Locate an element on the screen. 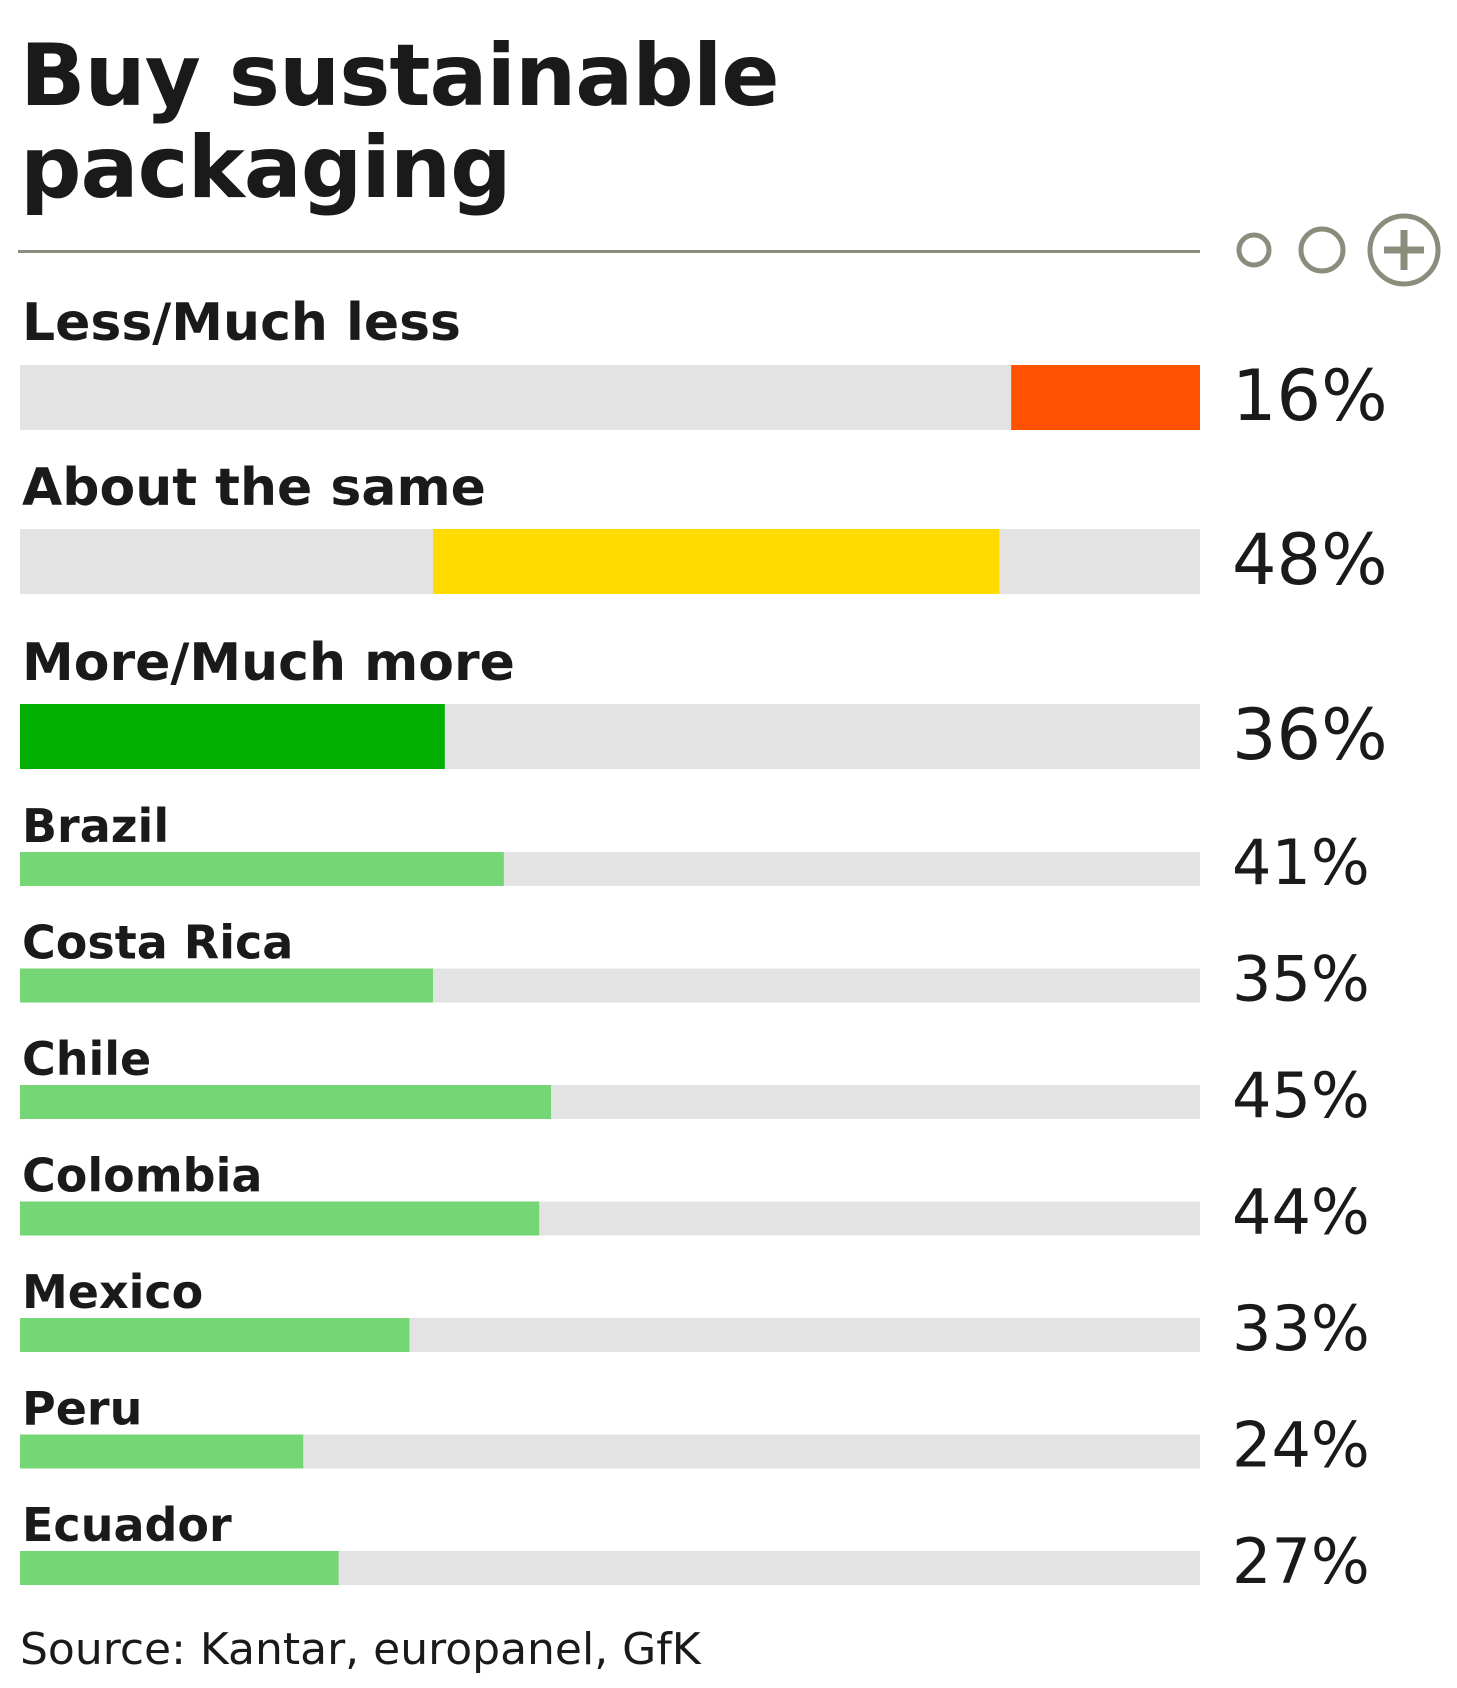  summary-bar-more-much-more is located at coordinates (232, 736).